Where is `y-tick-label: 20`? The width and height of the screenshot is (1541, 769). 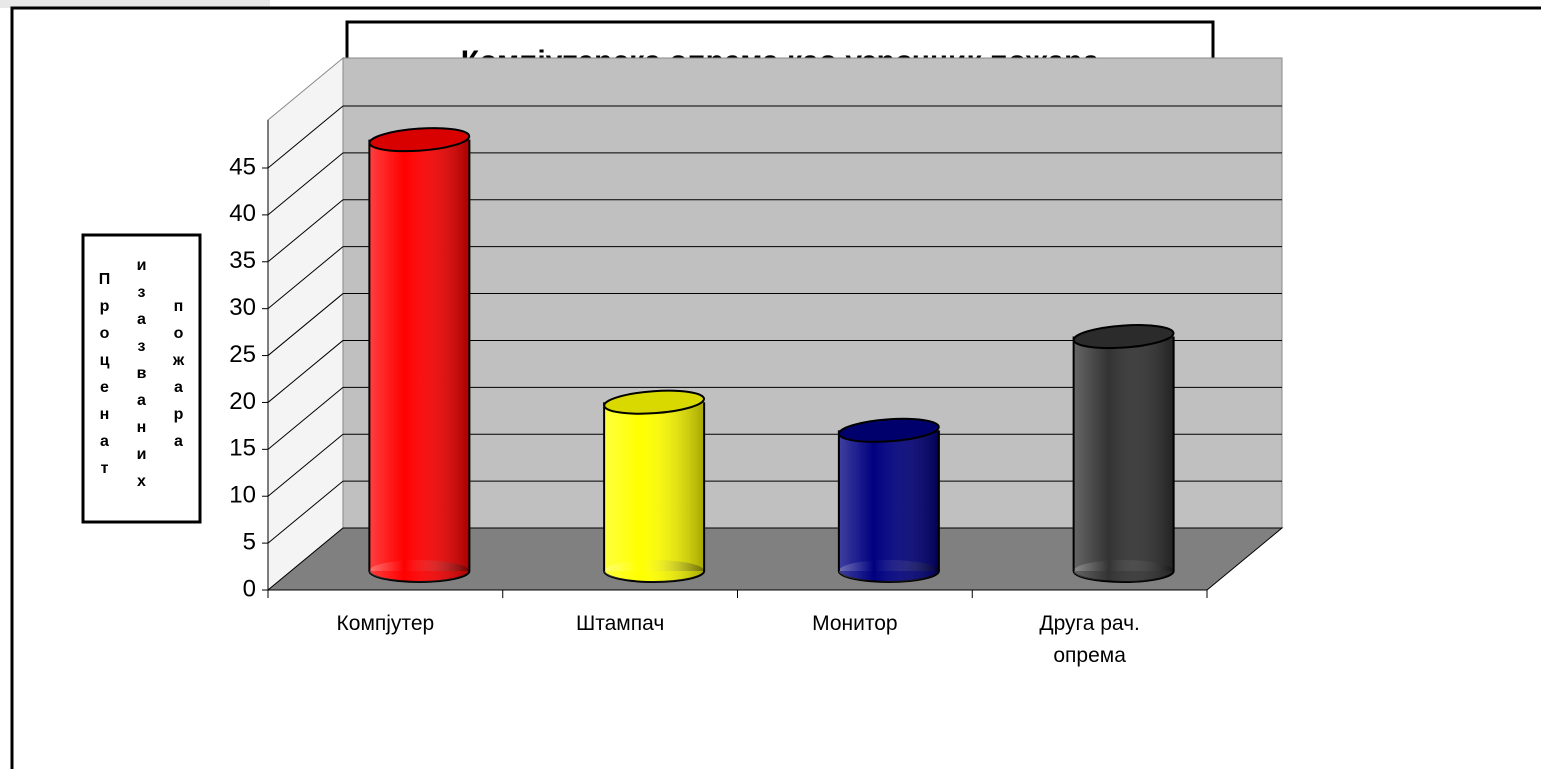
y-tick-label: 20 is located at coordinates (242, 401).